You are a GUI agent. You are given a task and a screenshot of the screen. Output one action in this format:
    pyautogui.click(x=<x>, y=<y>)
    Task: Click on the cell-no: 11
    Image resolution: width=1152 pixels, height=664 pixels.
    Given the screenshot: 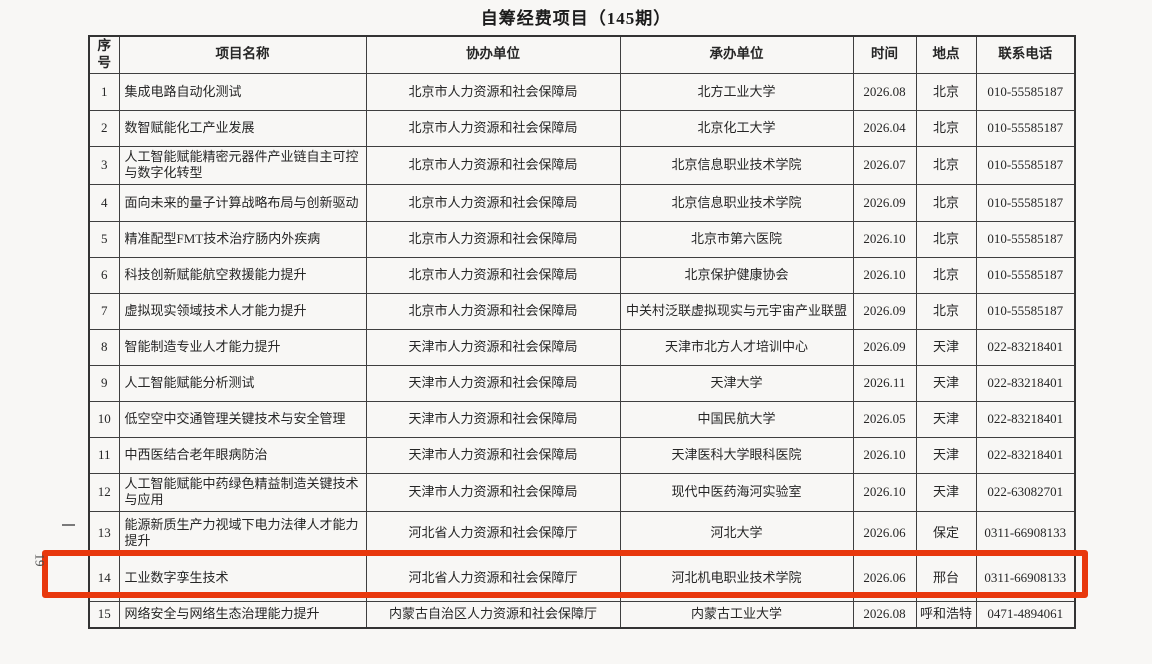 What is the action you would take?
    pyautogui.click(x=104, y=455)
    